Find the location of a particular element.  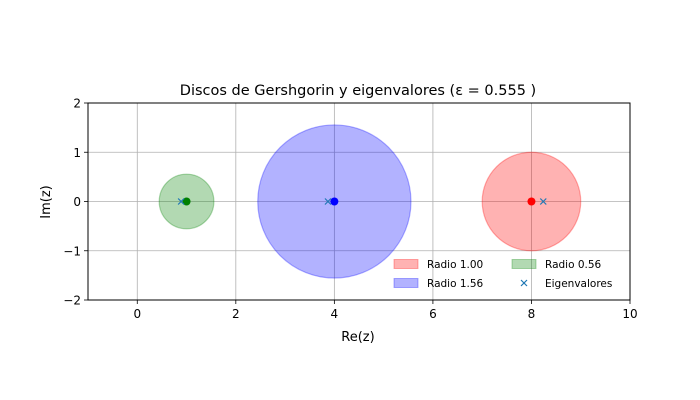

legend-entry: Eigenvalores is located at coordinates (566, 284).